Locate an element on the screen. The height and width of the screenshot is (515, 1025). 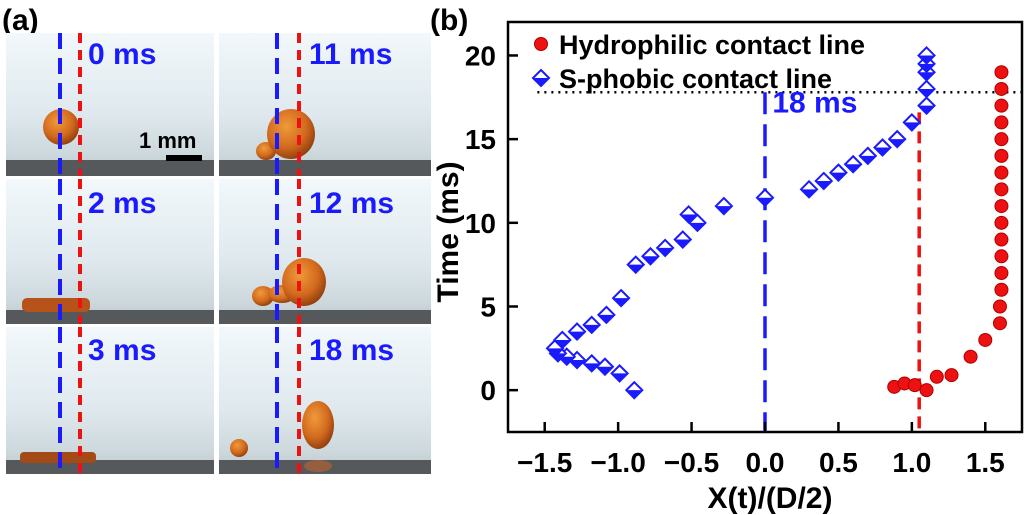
frame-11ms: 11 ms is located at coordinates (325, 104).